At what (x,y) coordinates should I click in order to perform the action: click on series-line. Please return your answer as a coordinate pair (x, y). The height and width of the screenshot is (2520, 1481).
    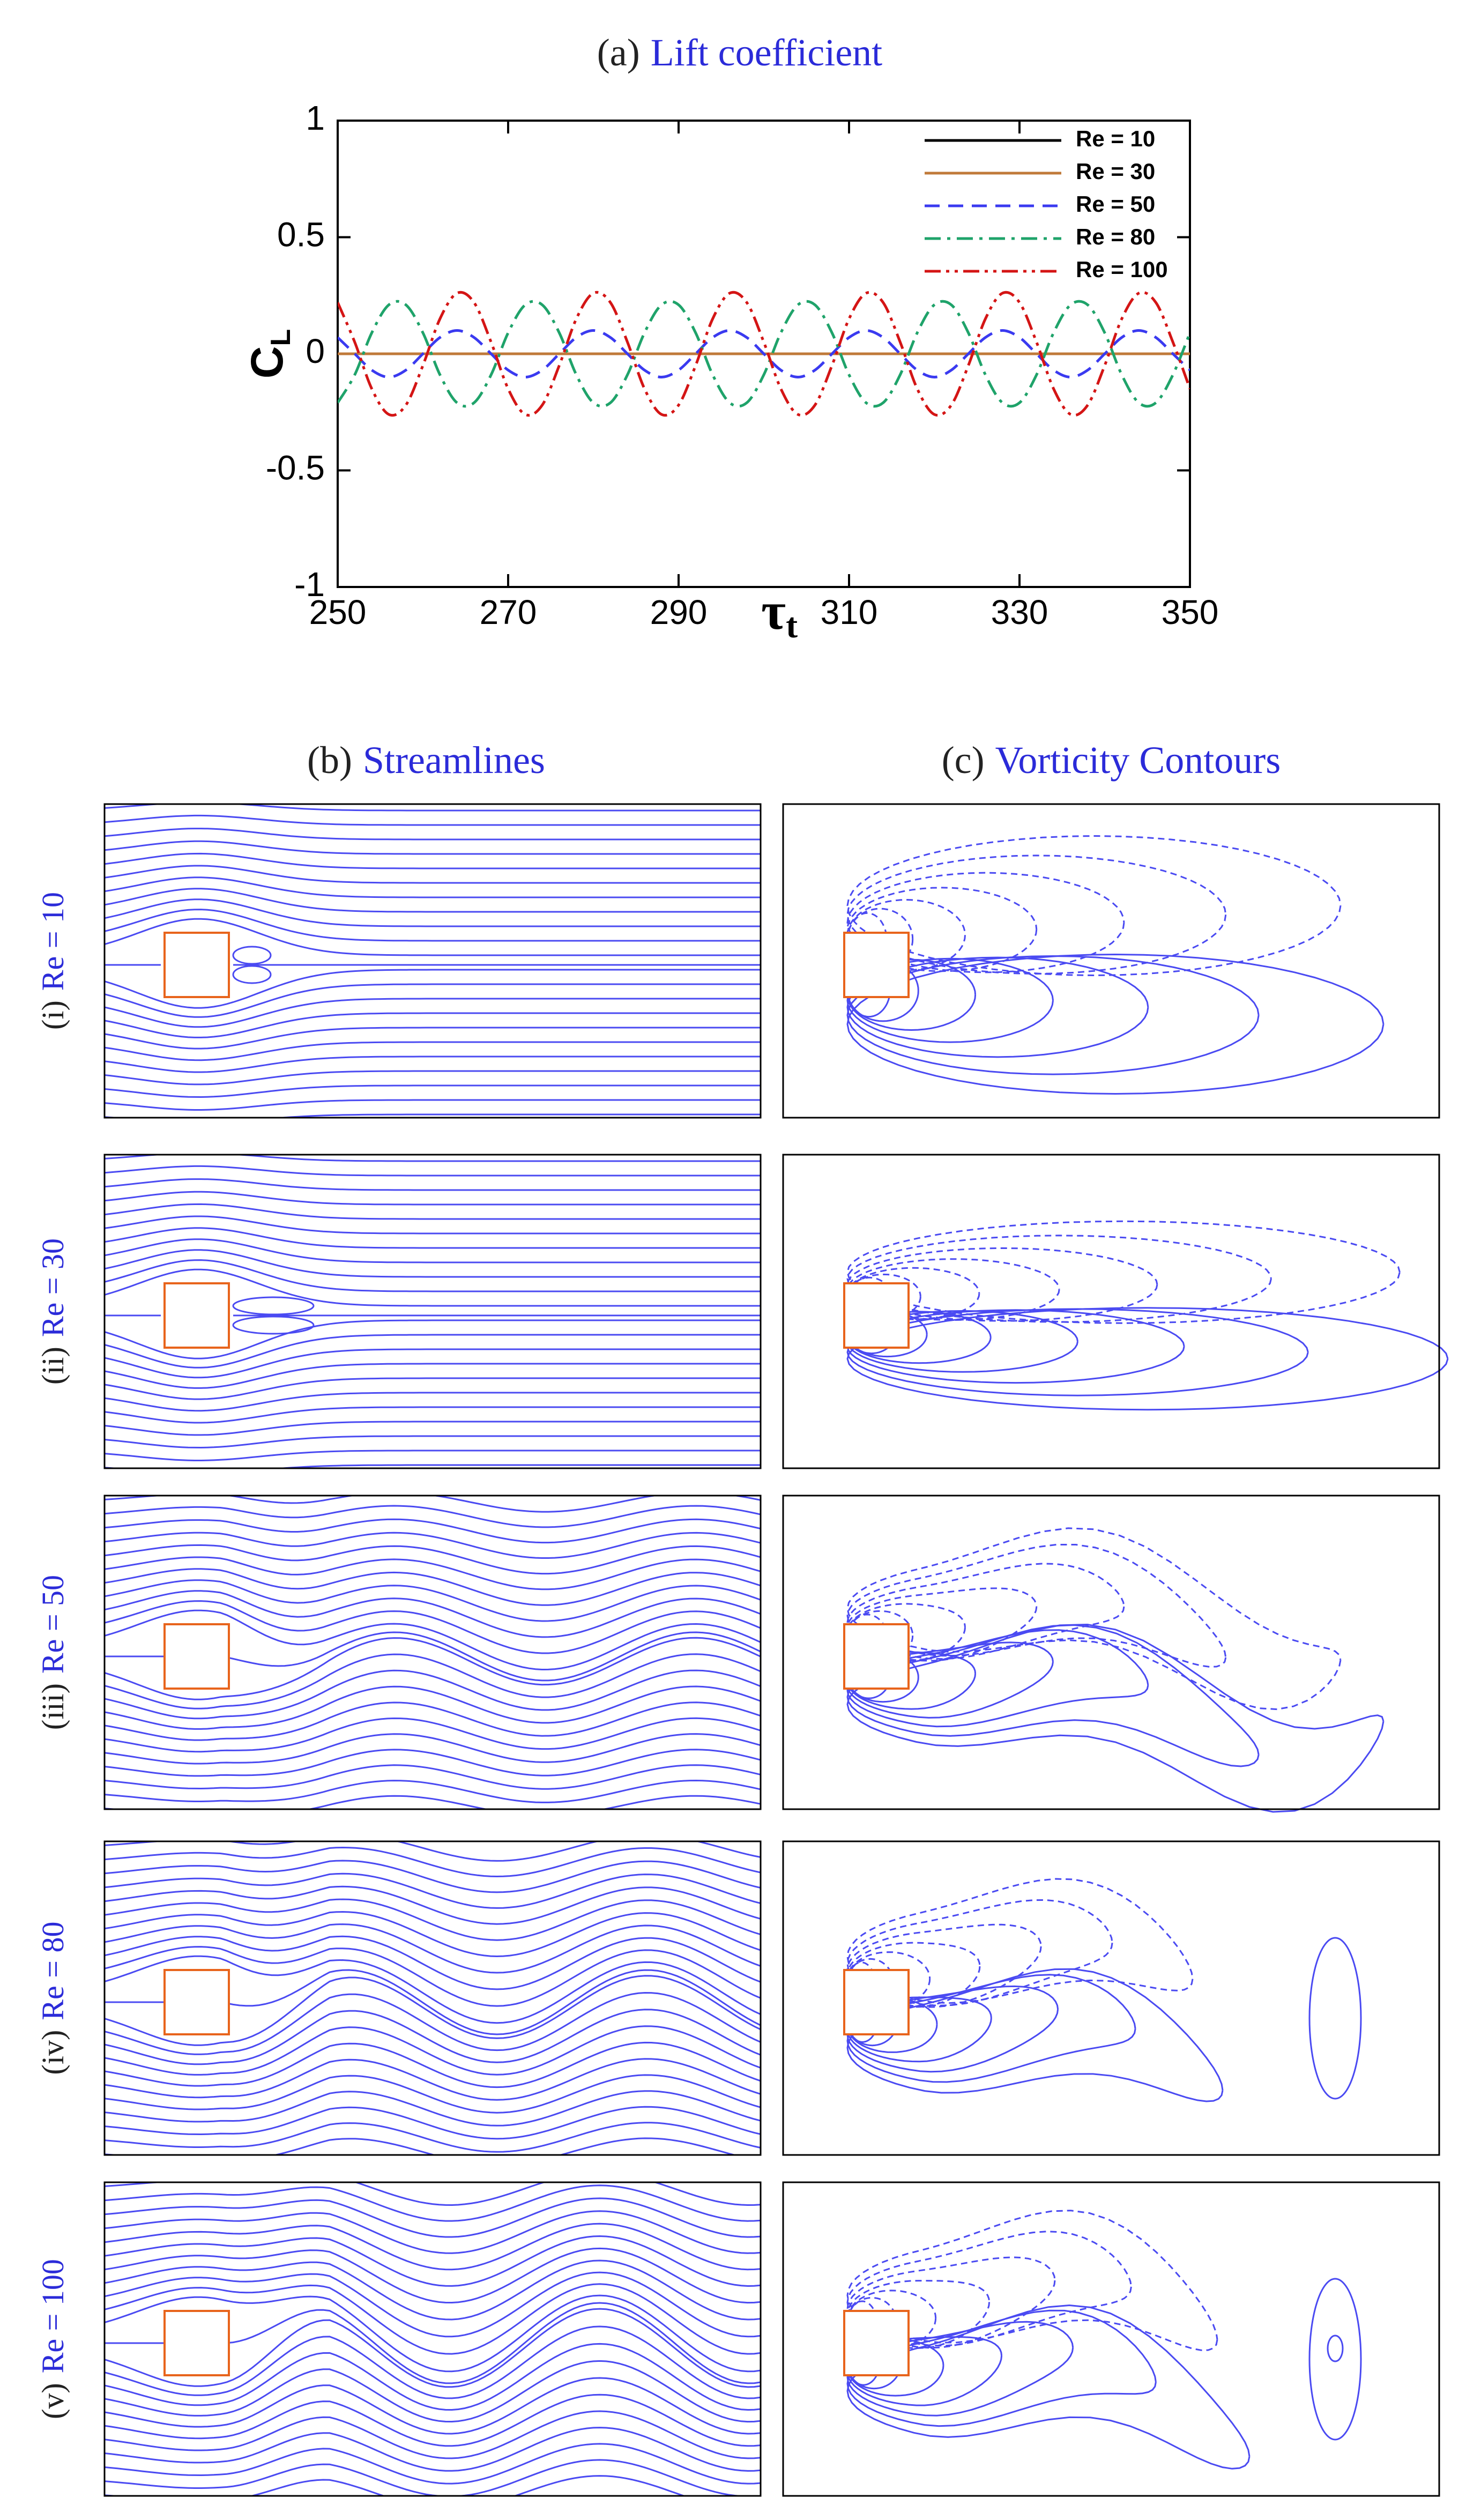
    Looking at the image, I should click on (764, 354).